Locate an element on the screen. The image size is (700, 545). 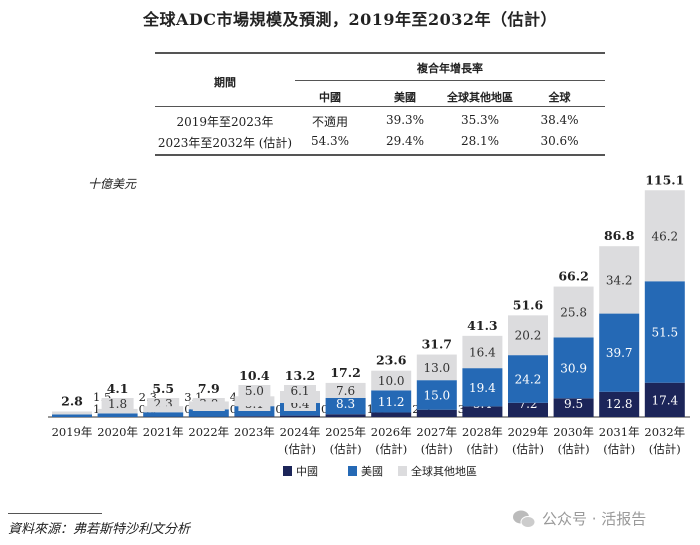
data-label: 5.0 is located at coordinates (254, 391).